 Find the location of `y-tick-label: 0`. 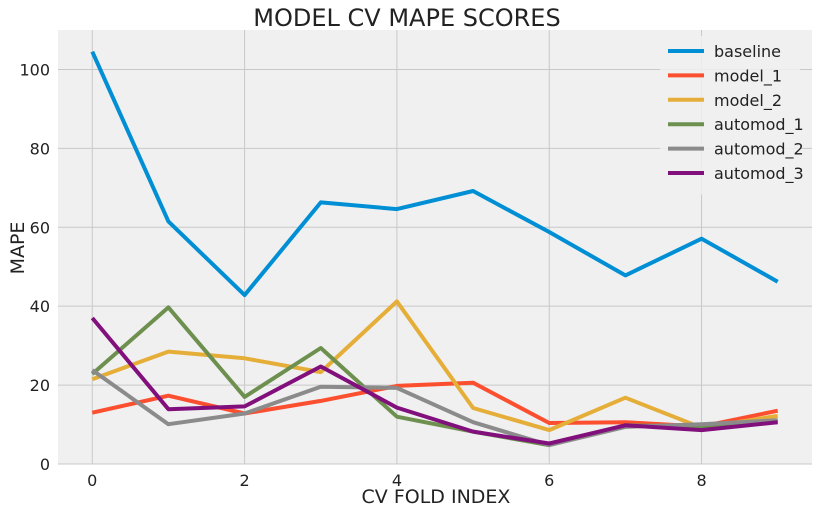

y-tick-label: 0 is located at coordinates (45, 464).